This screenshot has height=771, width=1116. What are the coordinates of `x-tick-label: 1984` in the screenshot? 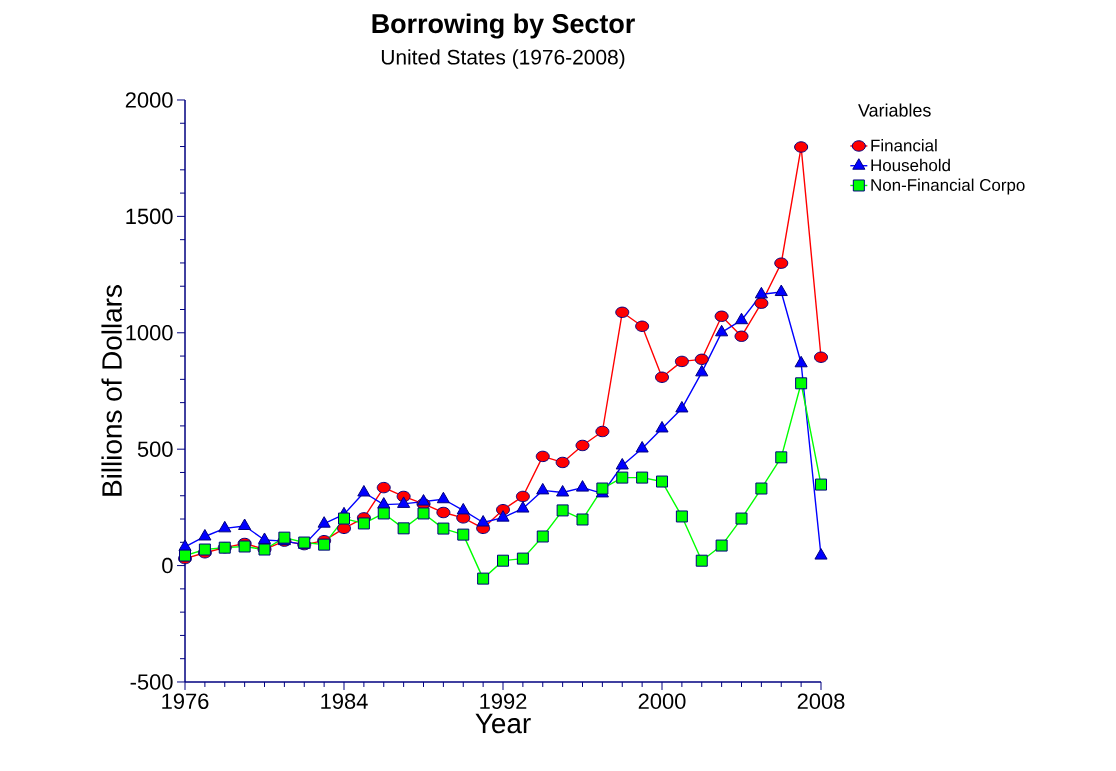 It's located at (344, 701).